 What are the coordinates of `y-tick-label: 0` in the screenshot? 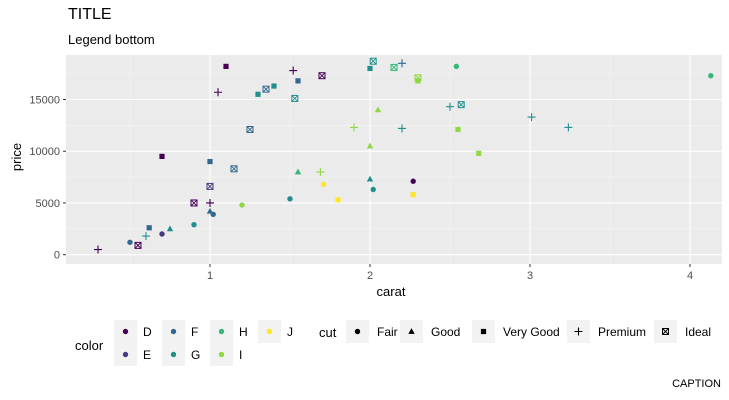 It's located at (57, 256).